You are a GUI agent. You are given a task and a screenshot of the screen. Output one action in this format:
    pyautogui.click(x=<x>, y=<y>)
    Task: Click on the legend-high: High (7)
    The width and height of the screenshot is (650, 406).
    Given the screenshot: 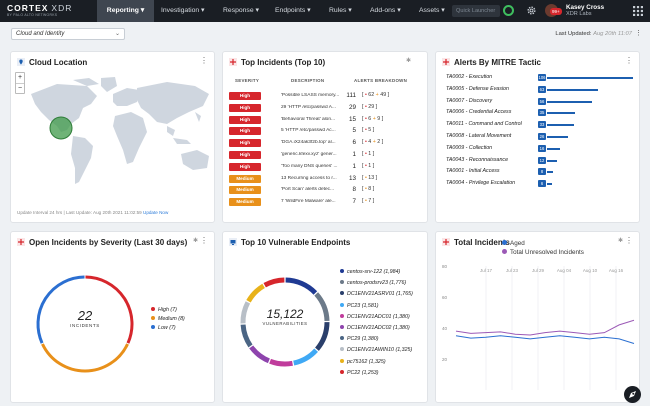 What is the action you would take?
    pyautogui.click(x=168, y=310)
    